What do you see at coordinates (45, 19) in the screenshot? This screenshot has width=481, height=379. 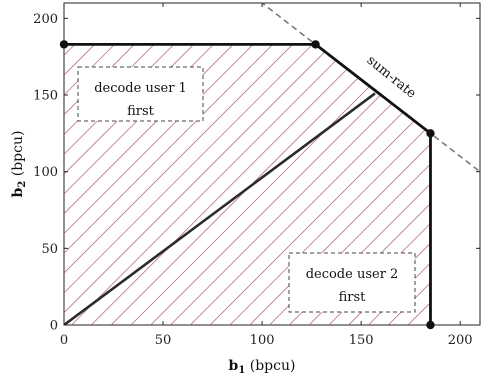 I see `y-tick-label: 200` at bounding box center [45, 19].